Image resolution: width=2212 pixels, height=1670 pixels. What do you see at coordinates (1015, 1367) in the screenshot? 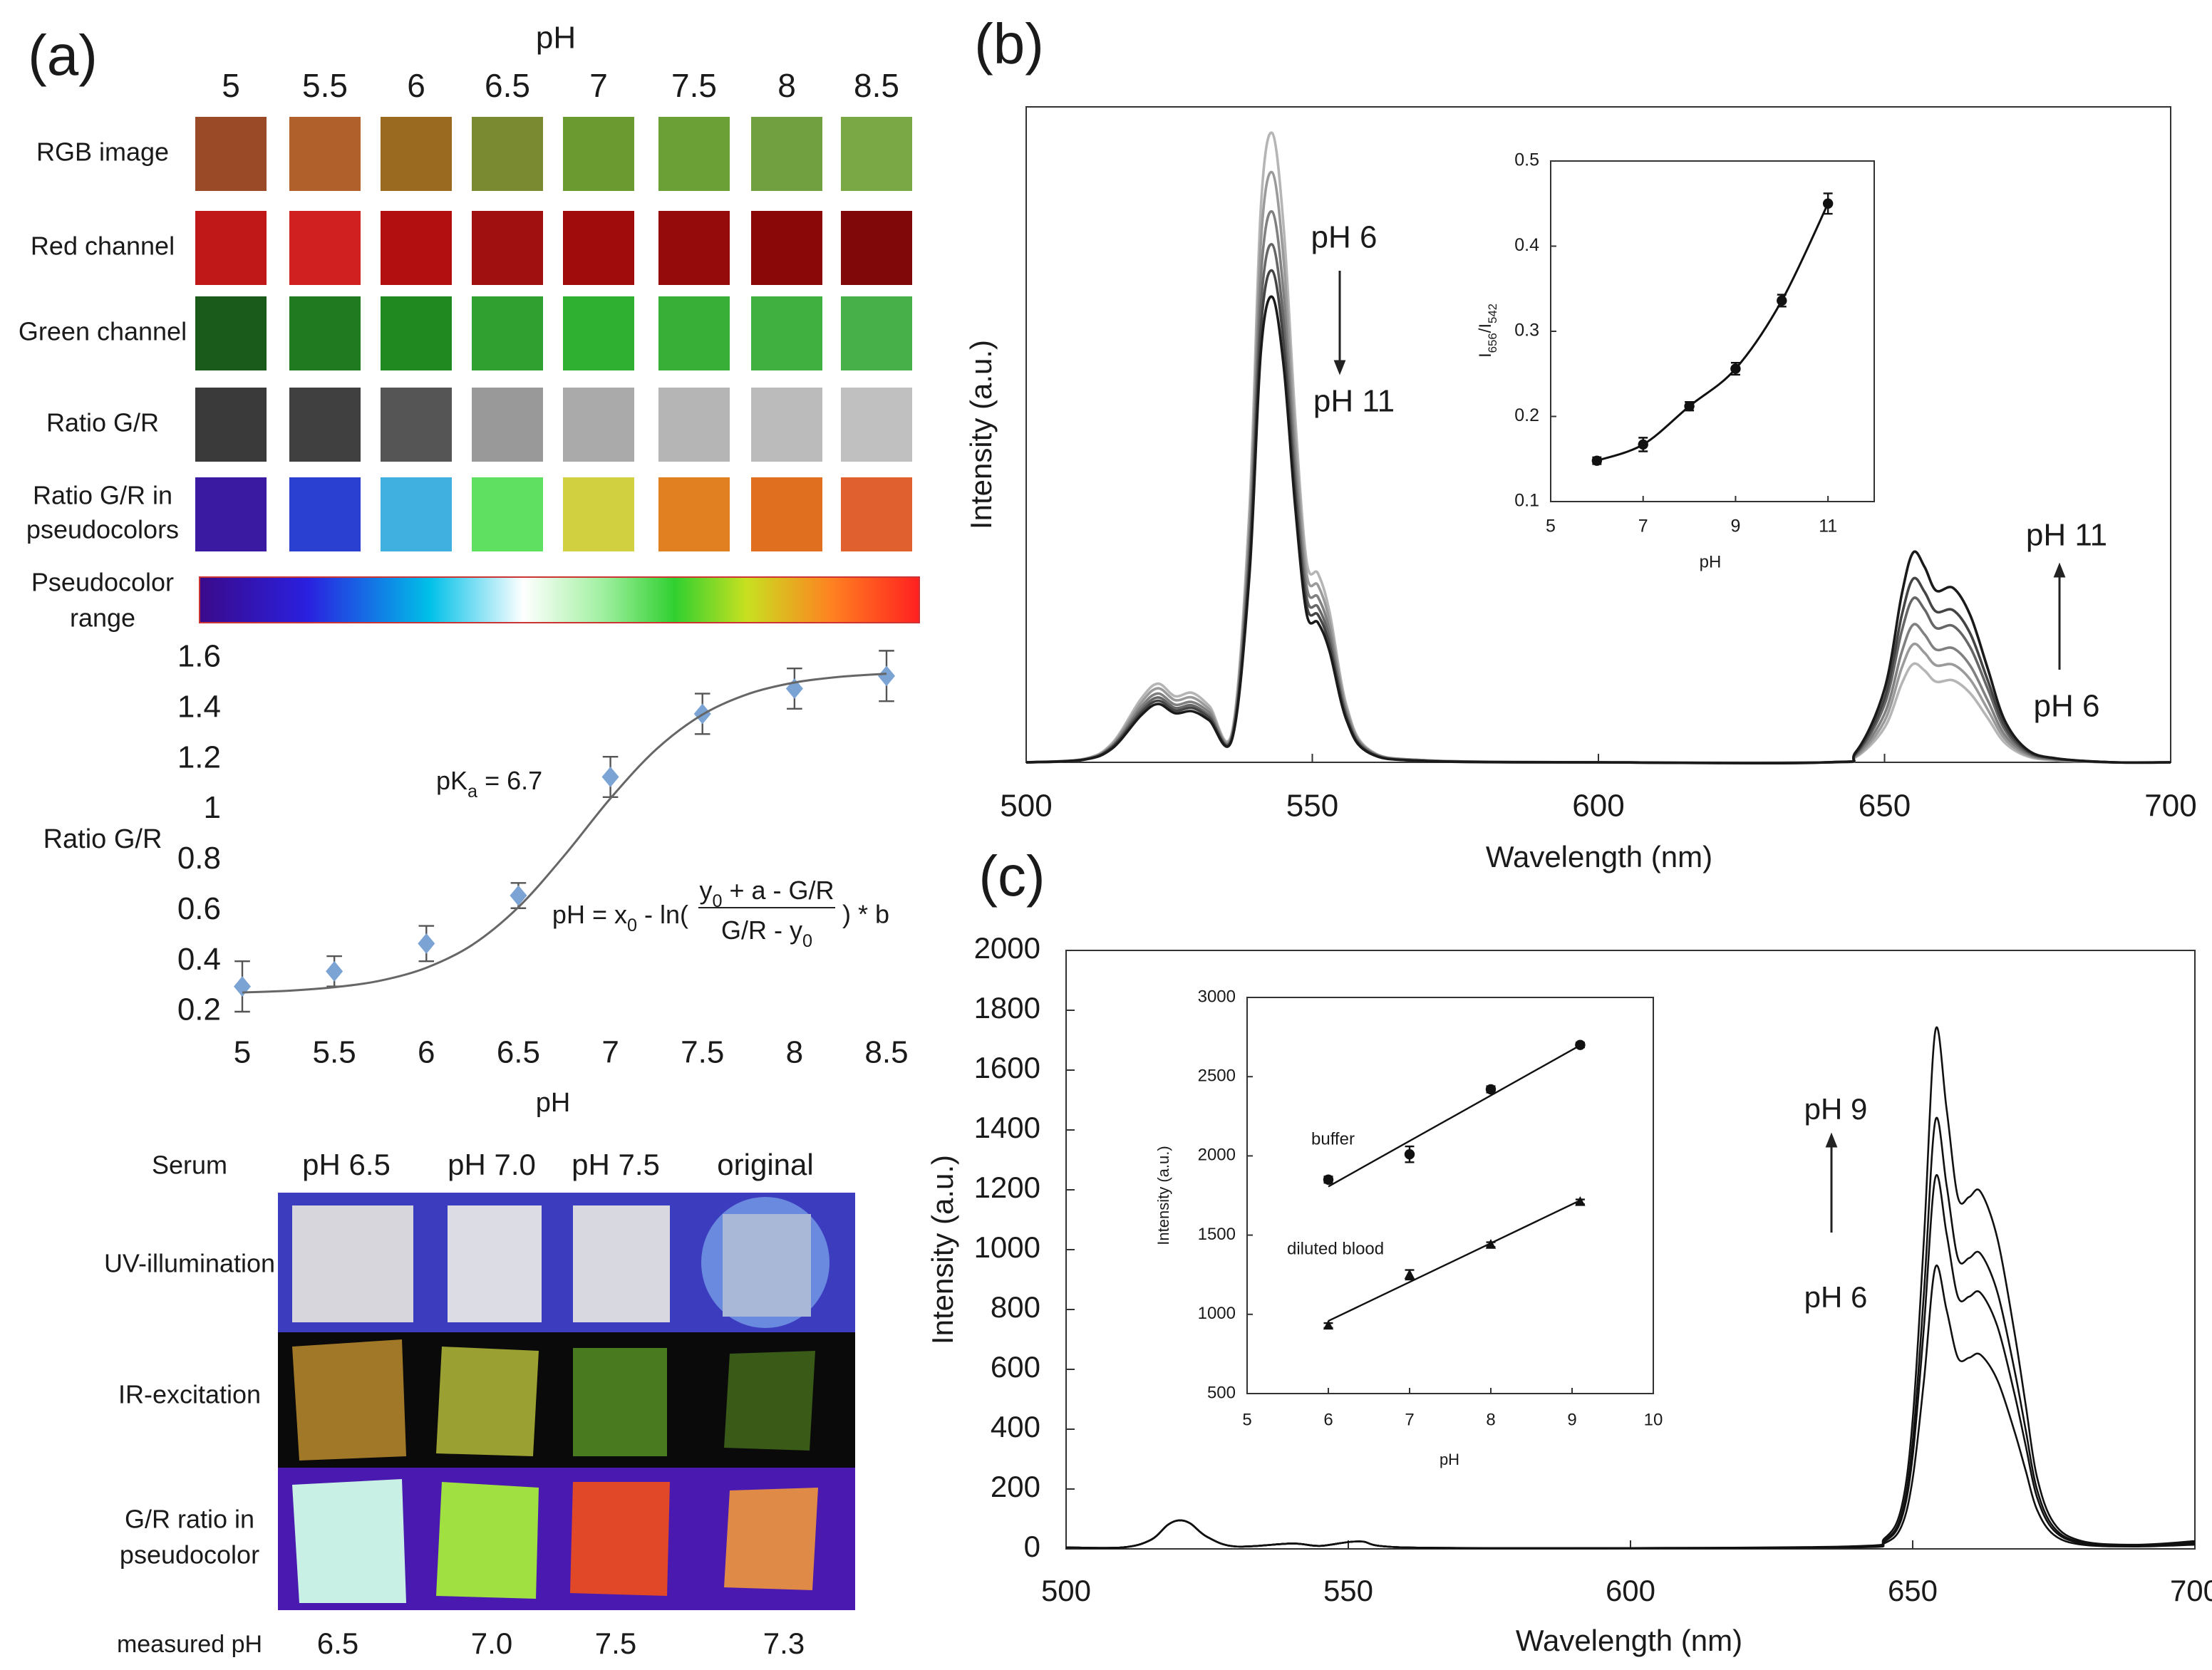
I see `y-tick-label: 600` at bounding box center [1015, 1367].